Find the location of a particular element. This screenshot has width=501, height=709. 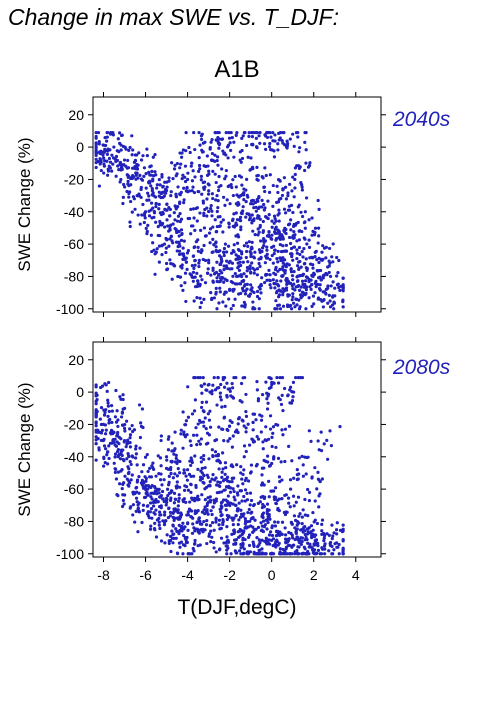

y-tick-label: -20 is located at coordinates (74, 179).